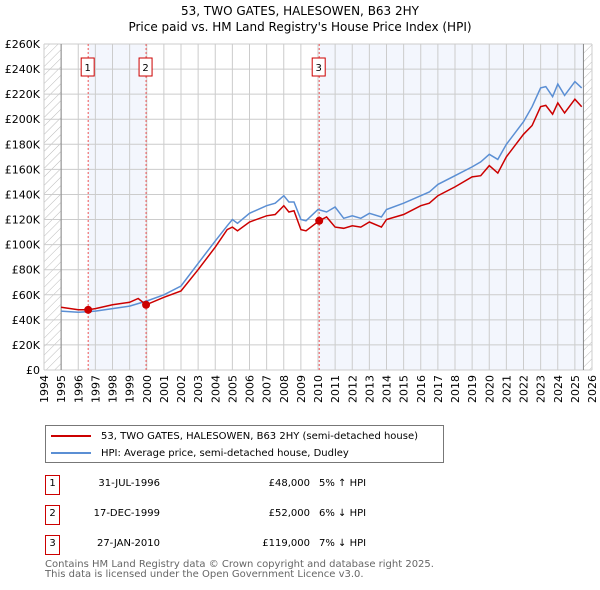  I want to click on y-tick-label: £60K, so click(26, 295).